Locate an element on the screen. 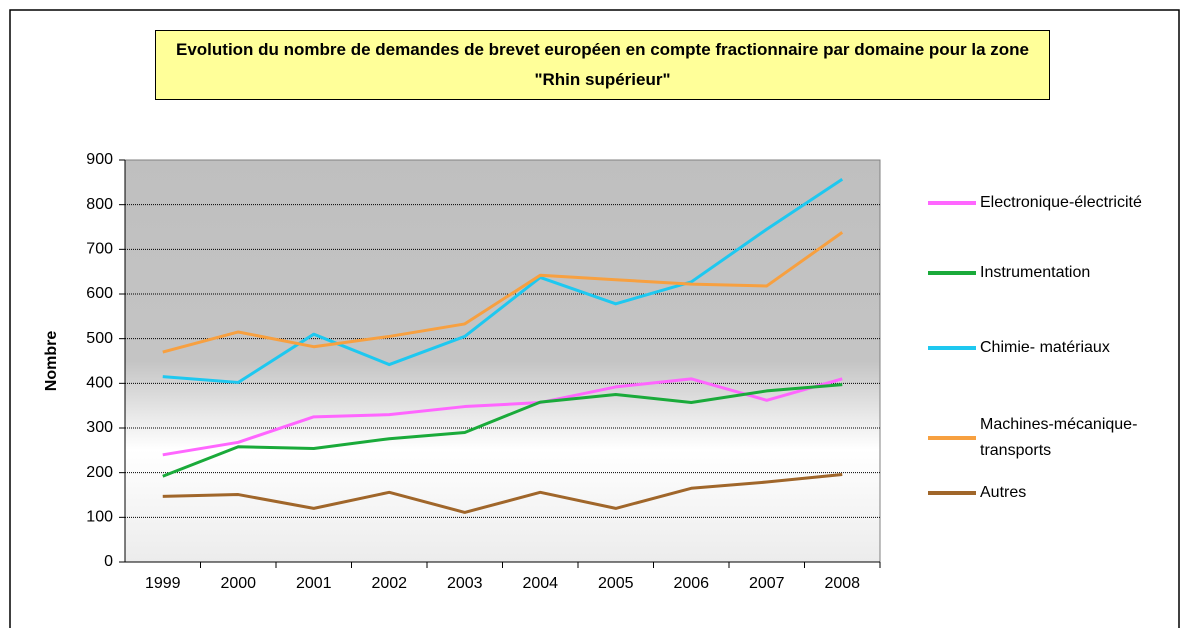 The width and height of the screenshot is (1188, 628). x-tick-label: 2006 is located at coordinates (691, 583).